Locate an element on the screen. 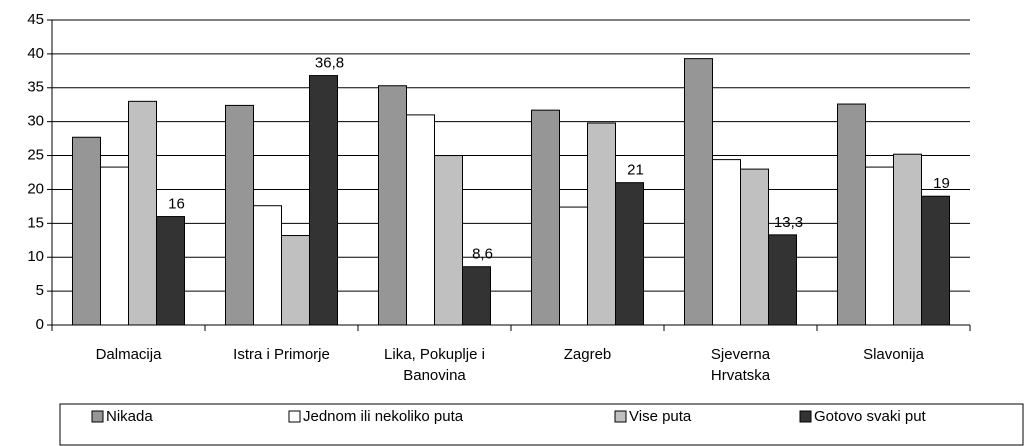  data-label: 8,6 is located at coordinates (482, 254).